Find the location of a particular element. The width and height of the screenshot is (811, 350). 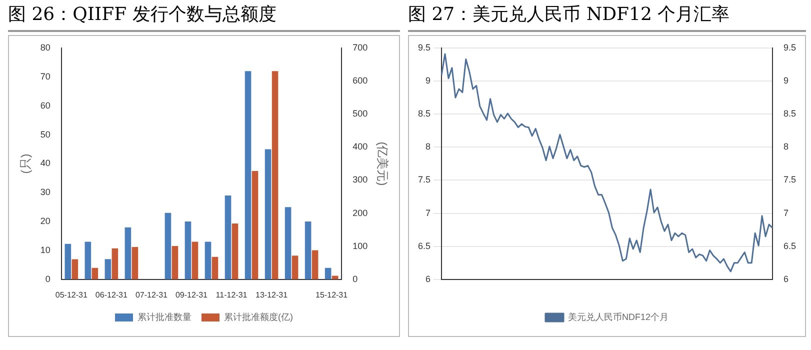

y-axis-title: (只) is located at coordinates (25, 164).